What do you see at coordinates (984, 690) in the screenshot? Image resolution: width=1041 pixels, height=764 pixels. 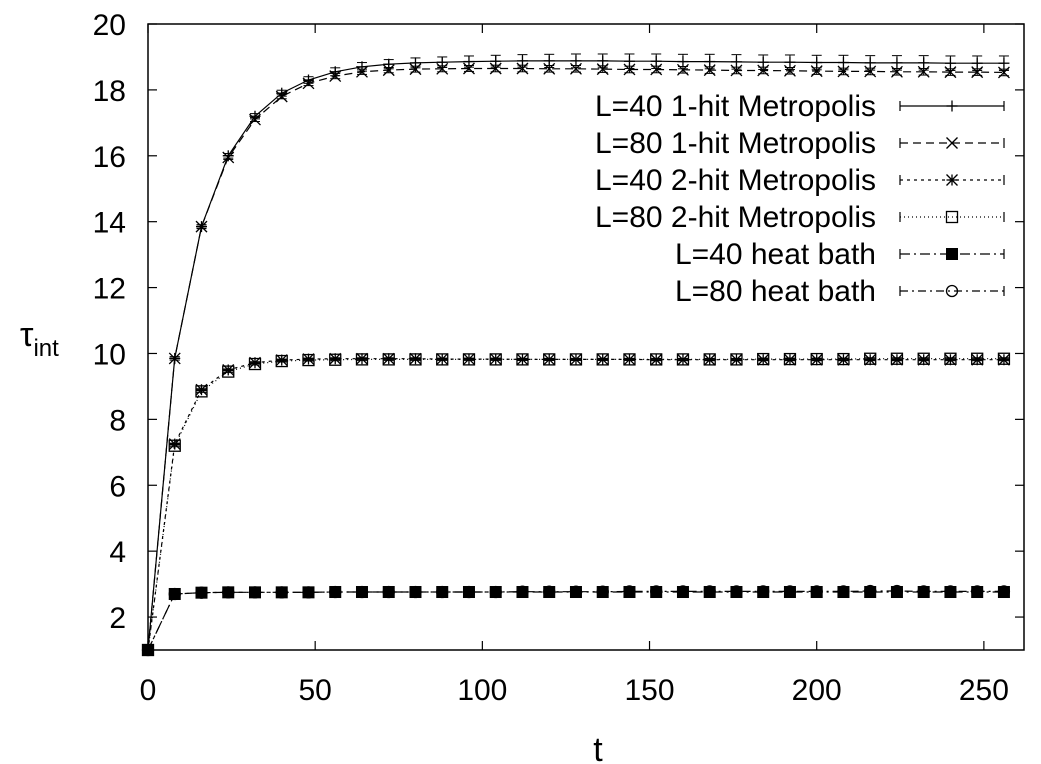 I see `x-tick-label: 250` at bounding box center [984, 690].